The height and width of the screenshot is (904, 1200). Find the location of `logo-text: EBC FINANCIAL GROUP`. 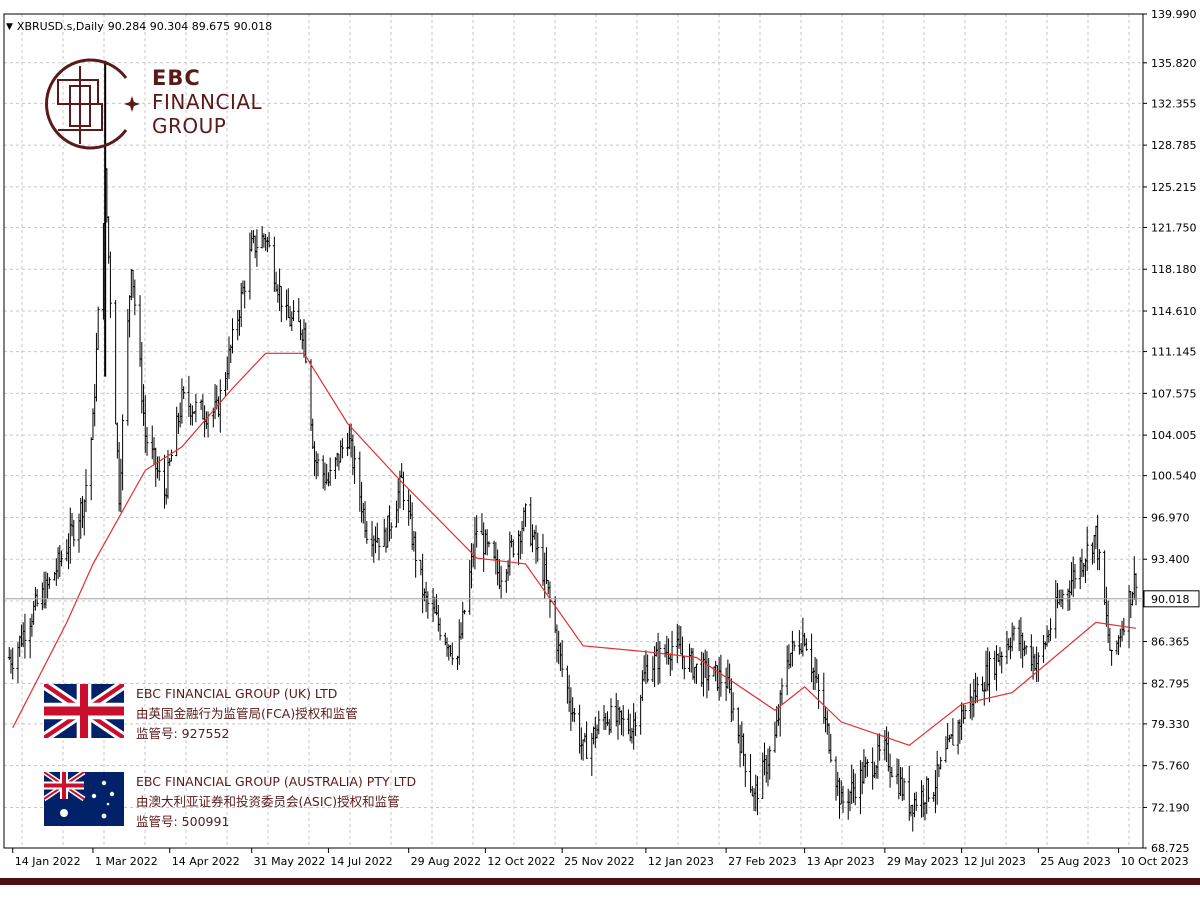

logo-text: EBC FINANCIAL GROUP is located at coordinates (207, 102).